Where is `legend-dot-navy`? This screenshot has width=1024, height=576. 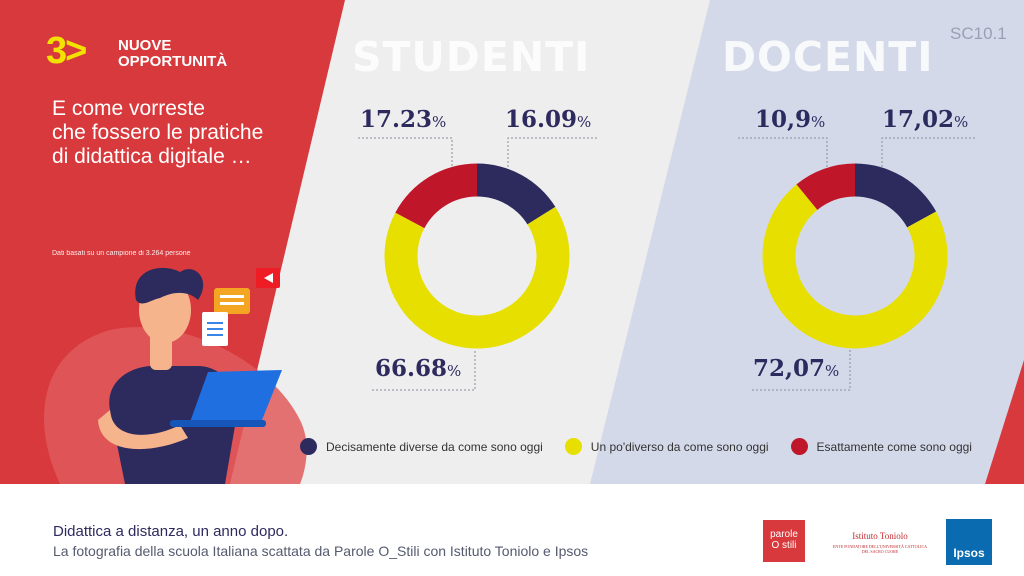 legend-dot-navy is located at coordinates (308, 446).